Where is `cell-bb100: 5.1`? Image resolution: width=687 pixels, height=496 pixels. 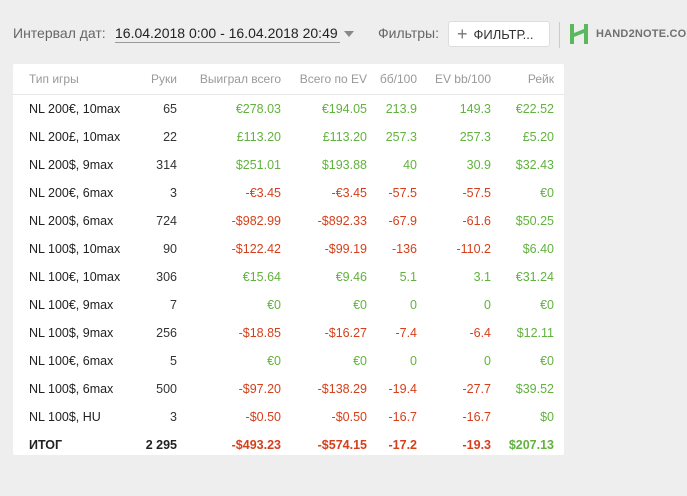 cell-bb100: 5.1 is located at coordinates (408, 277).